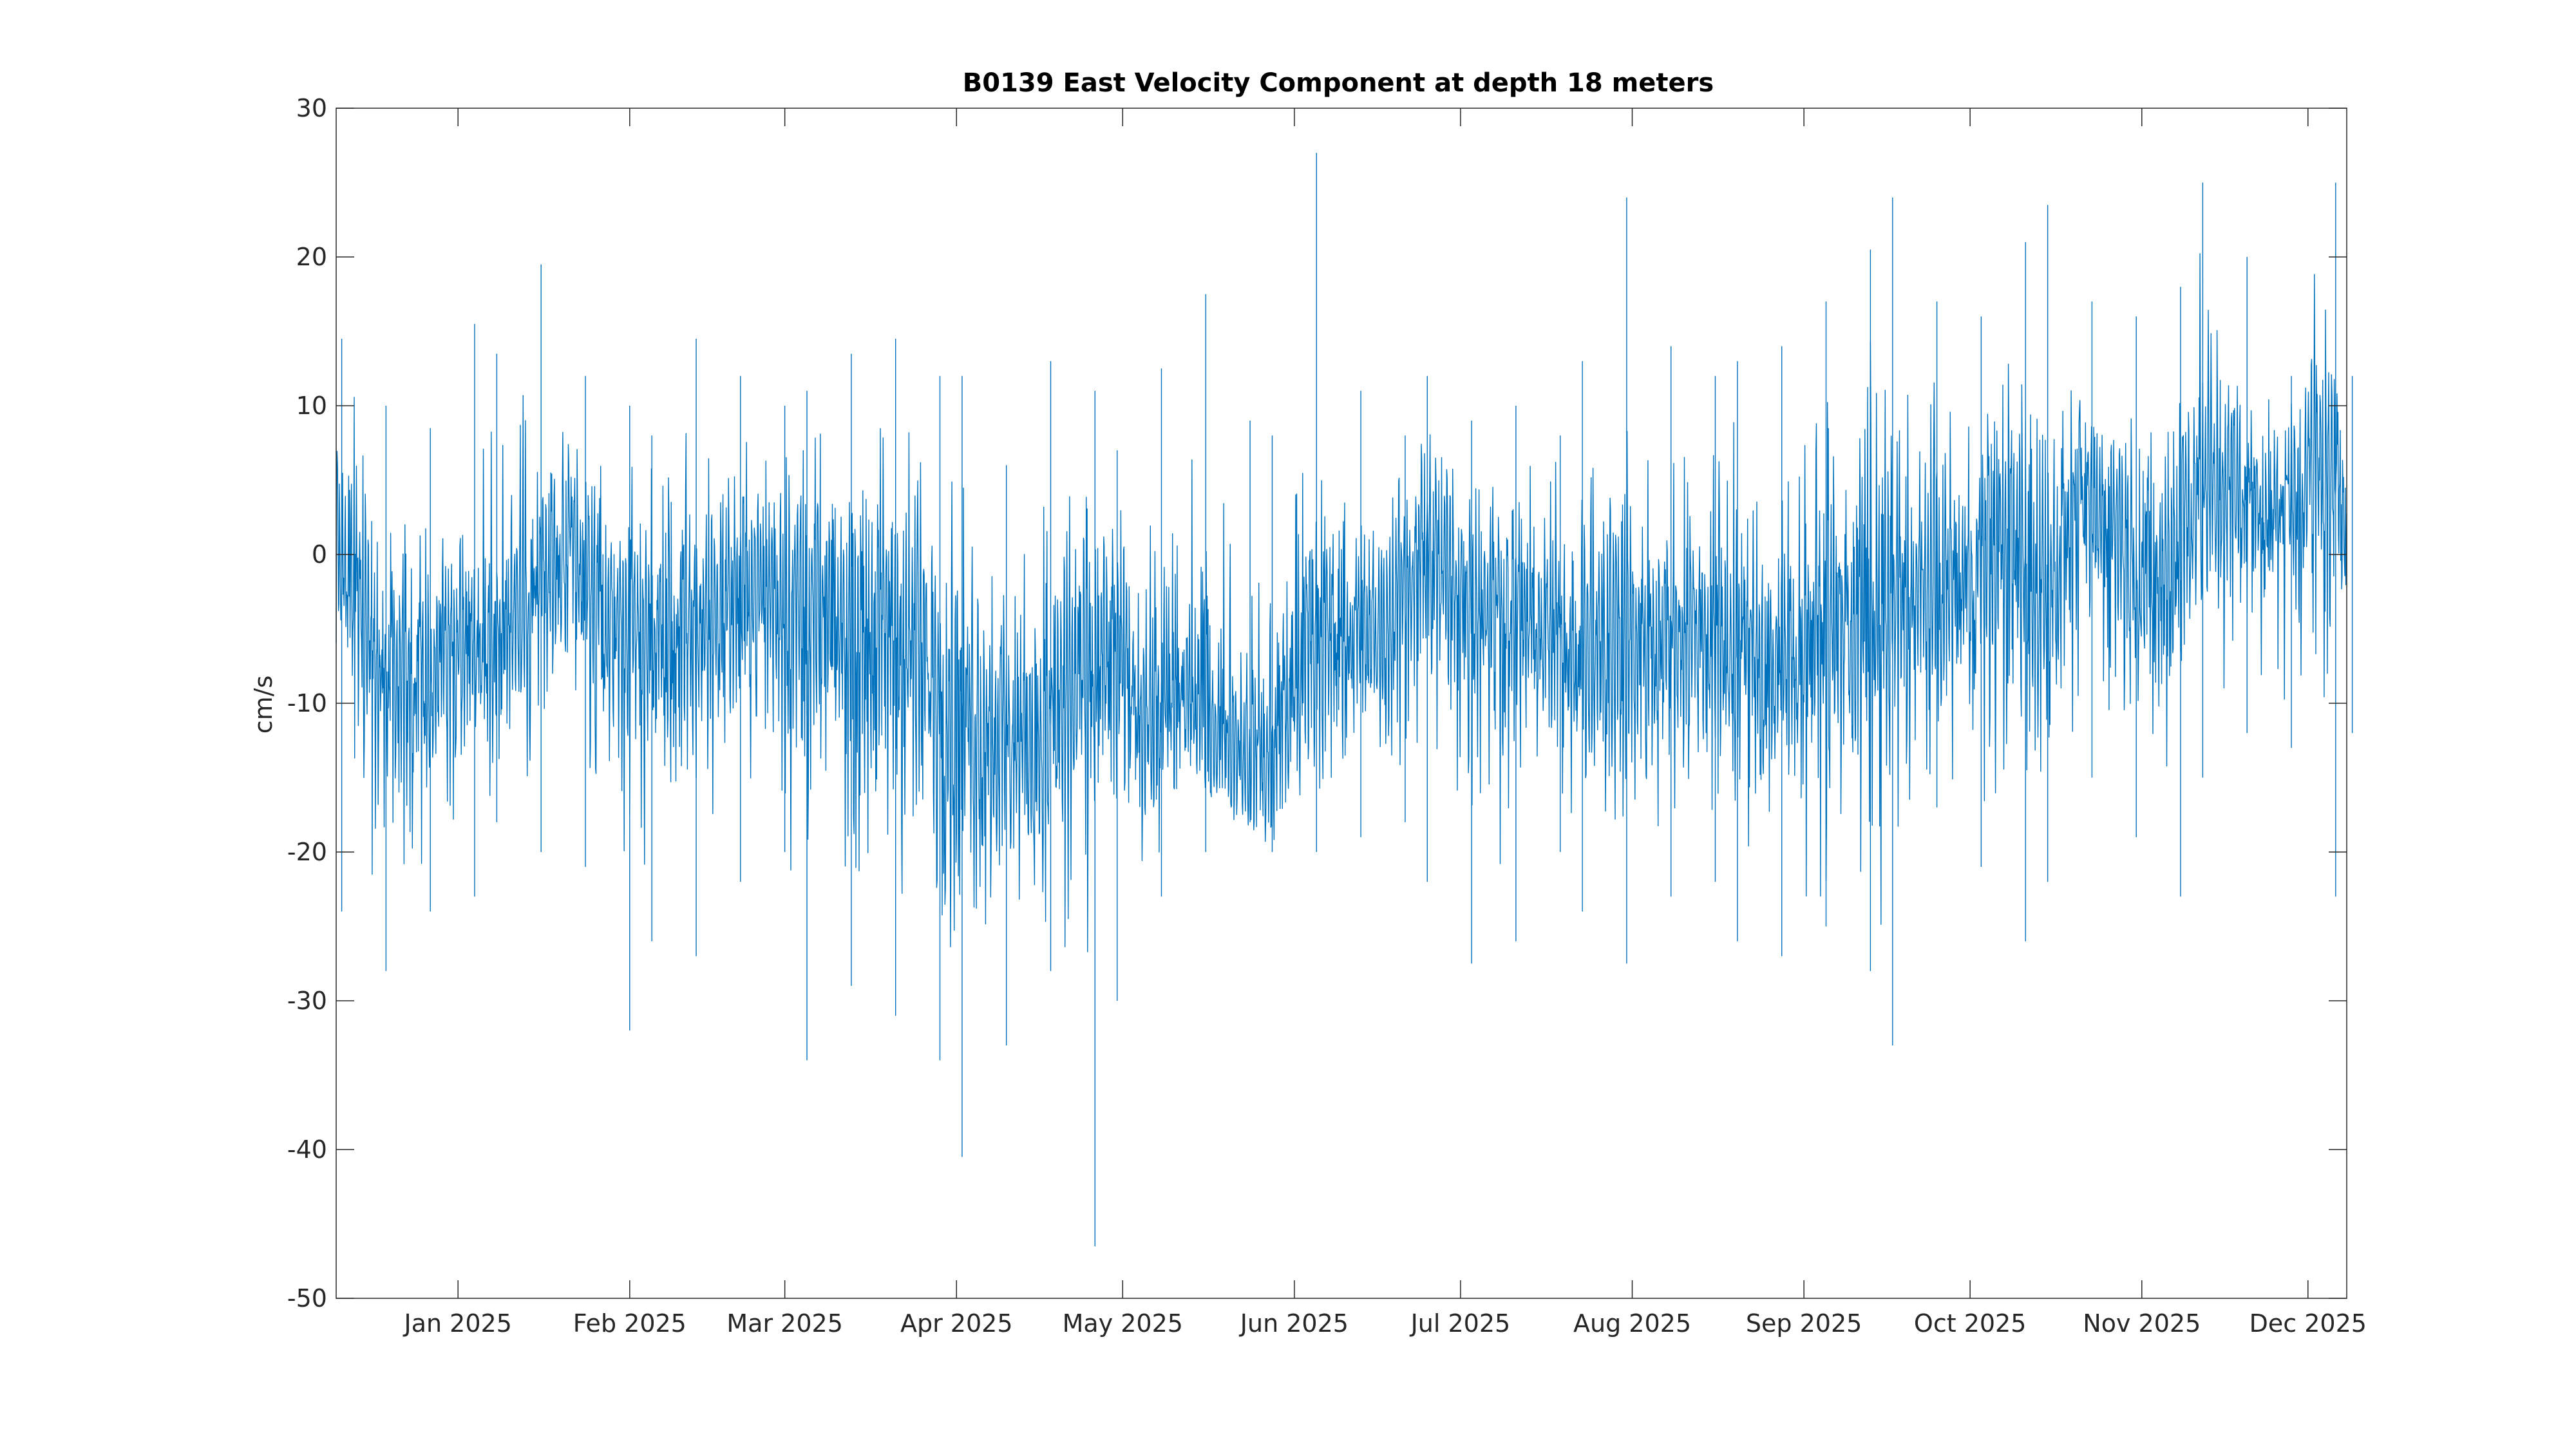 The height and width of the screenshot is (1449, 2576). Describe the element at coordinates (307, 1001) in the screenshot. I see `y-tick-label: -30` at that location.